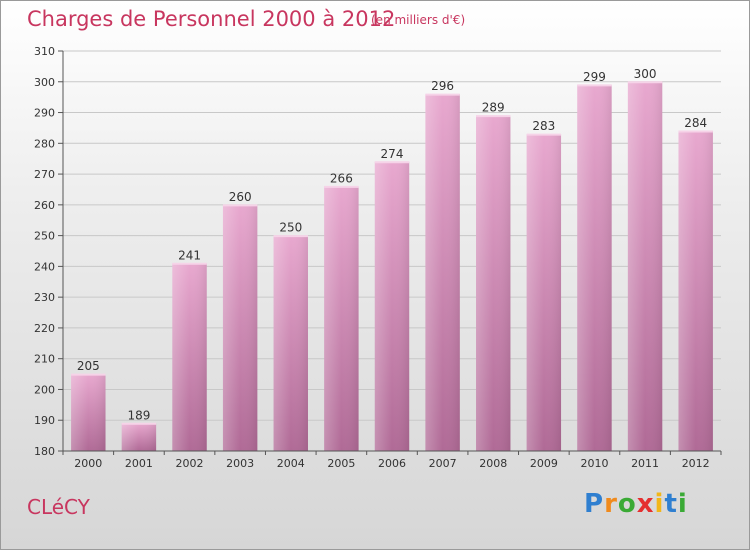 The width and height of the screenshot is (750, 550). What do you see at coordinates (594, 77) in the screenshot?
I see `bar-value-label: 299` at bounding box center [594, 77].